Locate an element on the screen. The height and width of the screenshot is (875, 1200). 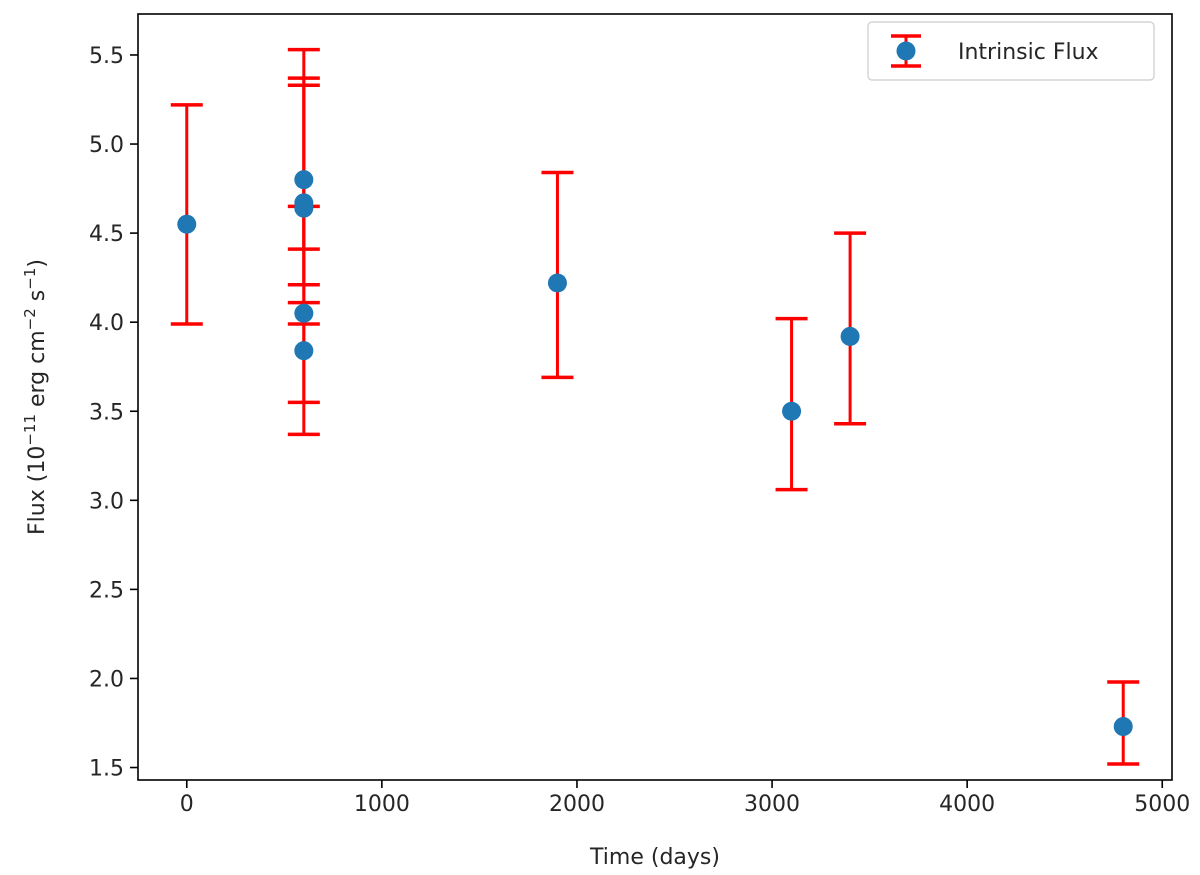
y-tick-label: 1.5 is located at coordinates (106, 769).